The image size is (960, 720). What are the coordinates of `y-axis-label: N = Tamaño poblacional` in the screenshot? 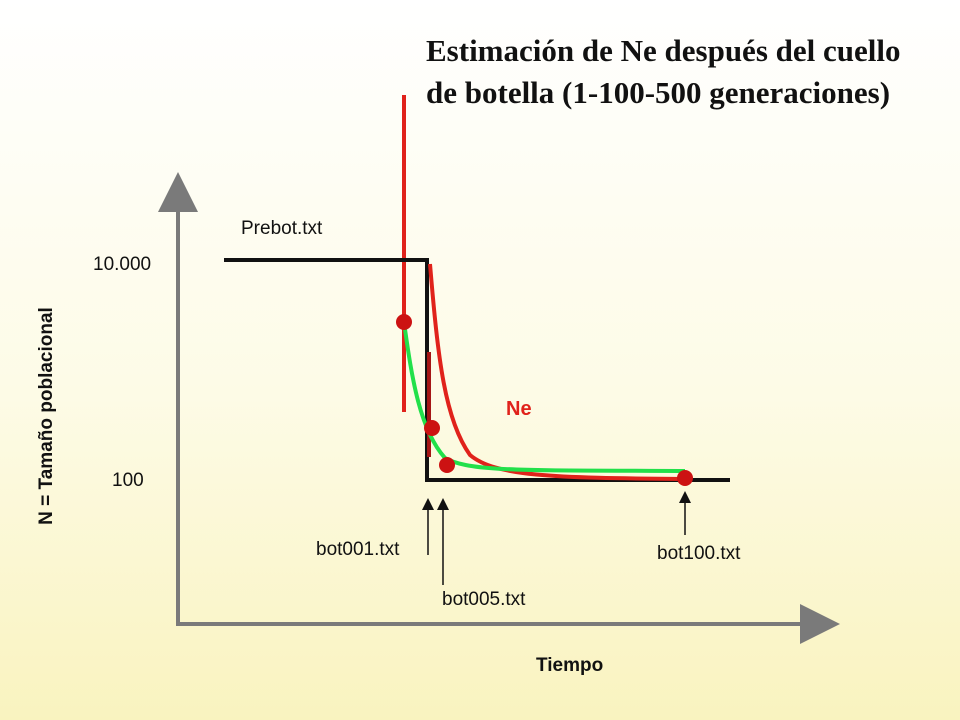 It's located at (46, 416).